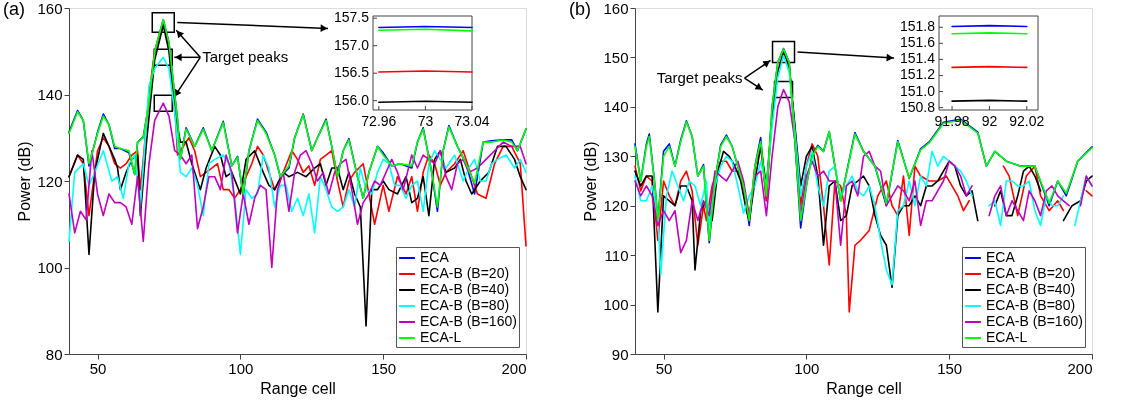 This screenshot has width=1137, height=408. Describe the element at coordinates (917, 58) in the screenshot. I see `y-tick-label: 151.4` at that location.